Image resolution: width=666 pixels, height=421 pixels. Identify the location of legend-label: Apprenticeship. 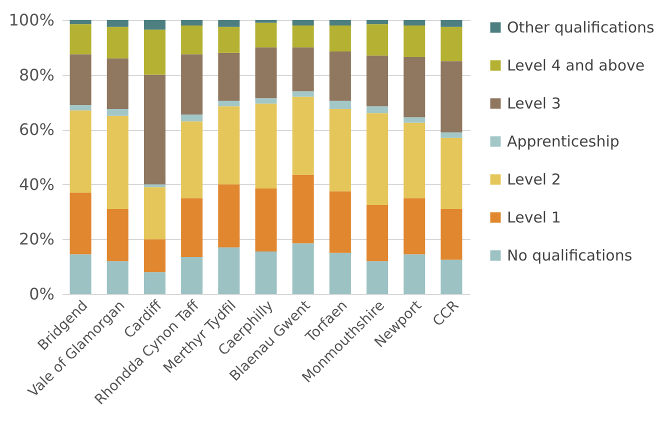
(563, 141).